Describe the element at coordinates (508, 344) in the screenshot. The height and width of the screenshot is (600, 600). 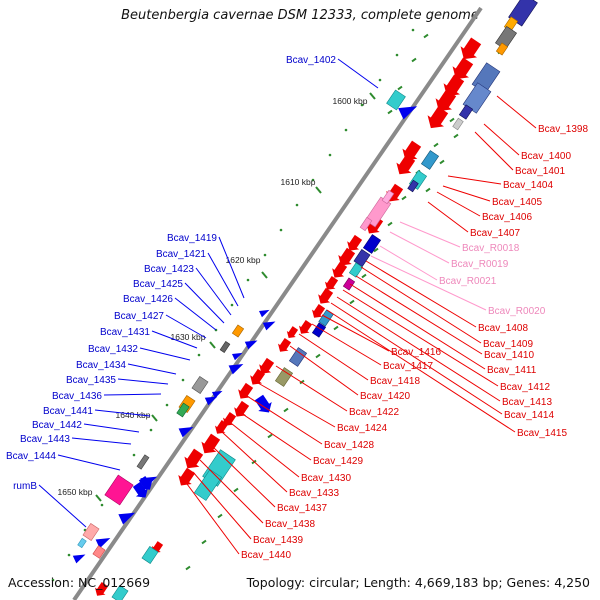
I see `gene-label-bcav-1409: Bcav_1409` at that location.